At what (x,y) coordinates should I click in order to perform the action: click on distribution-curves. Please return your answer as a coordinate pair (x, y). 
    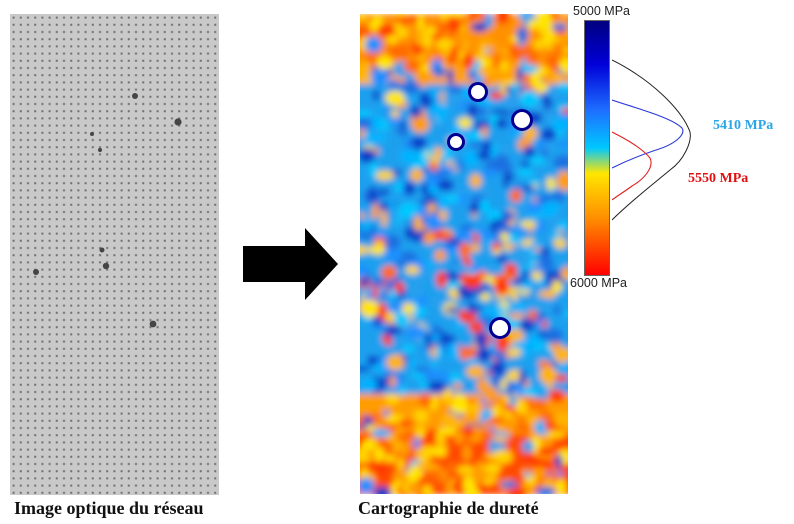
    Looking at the image, I should click on (651, 140).